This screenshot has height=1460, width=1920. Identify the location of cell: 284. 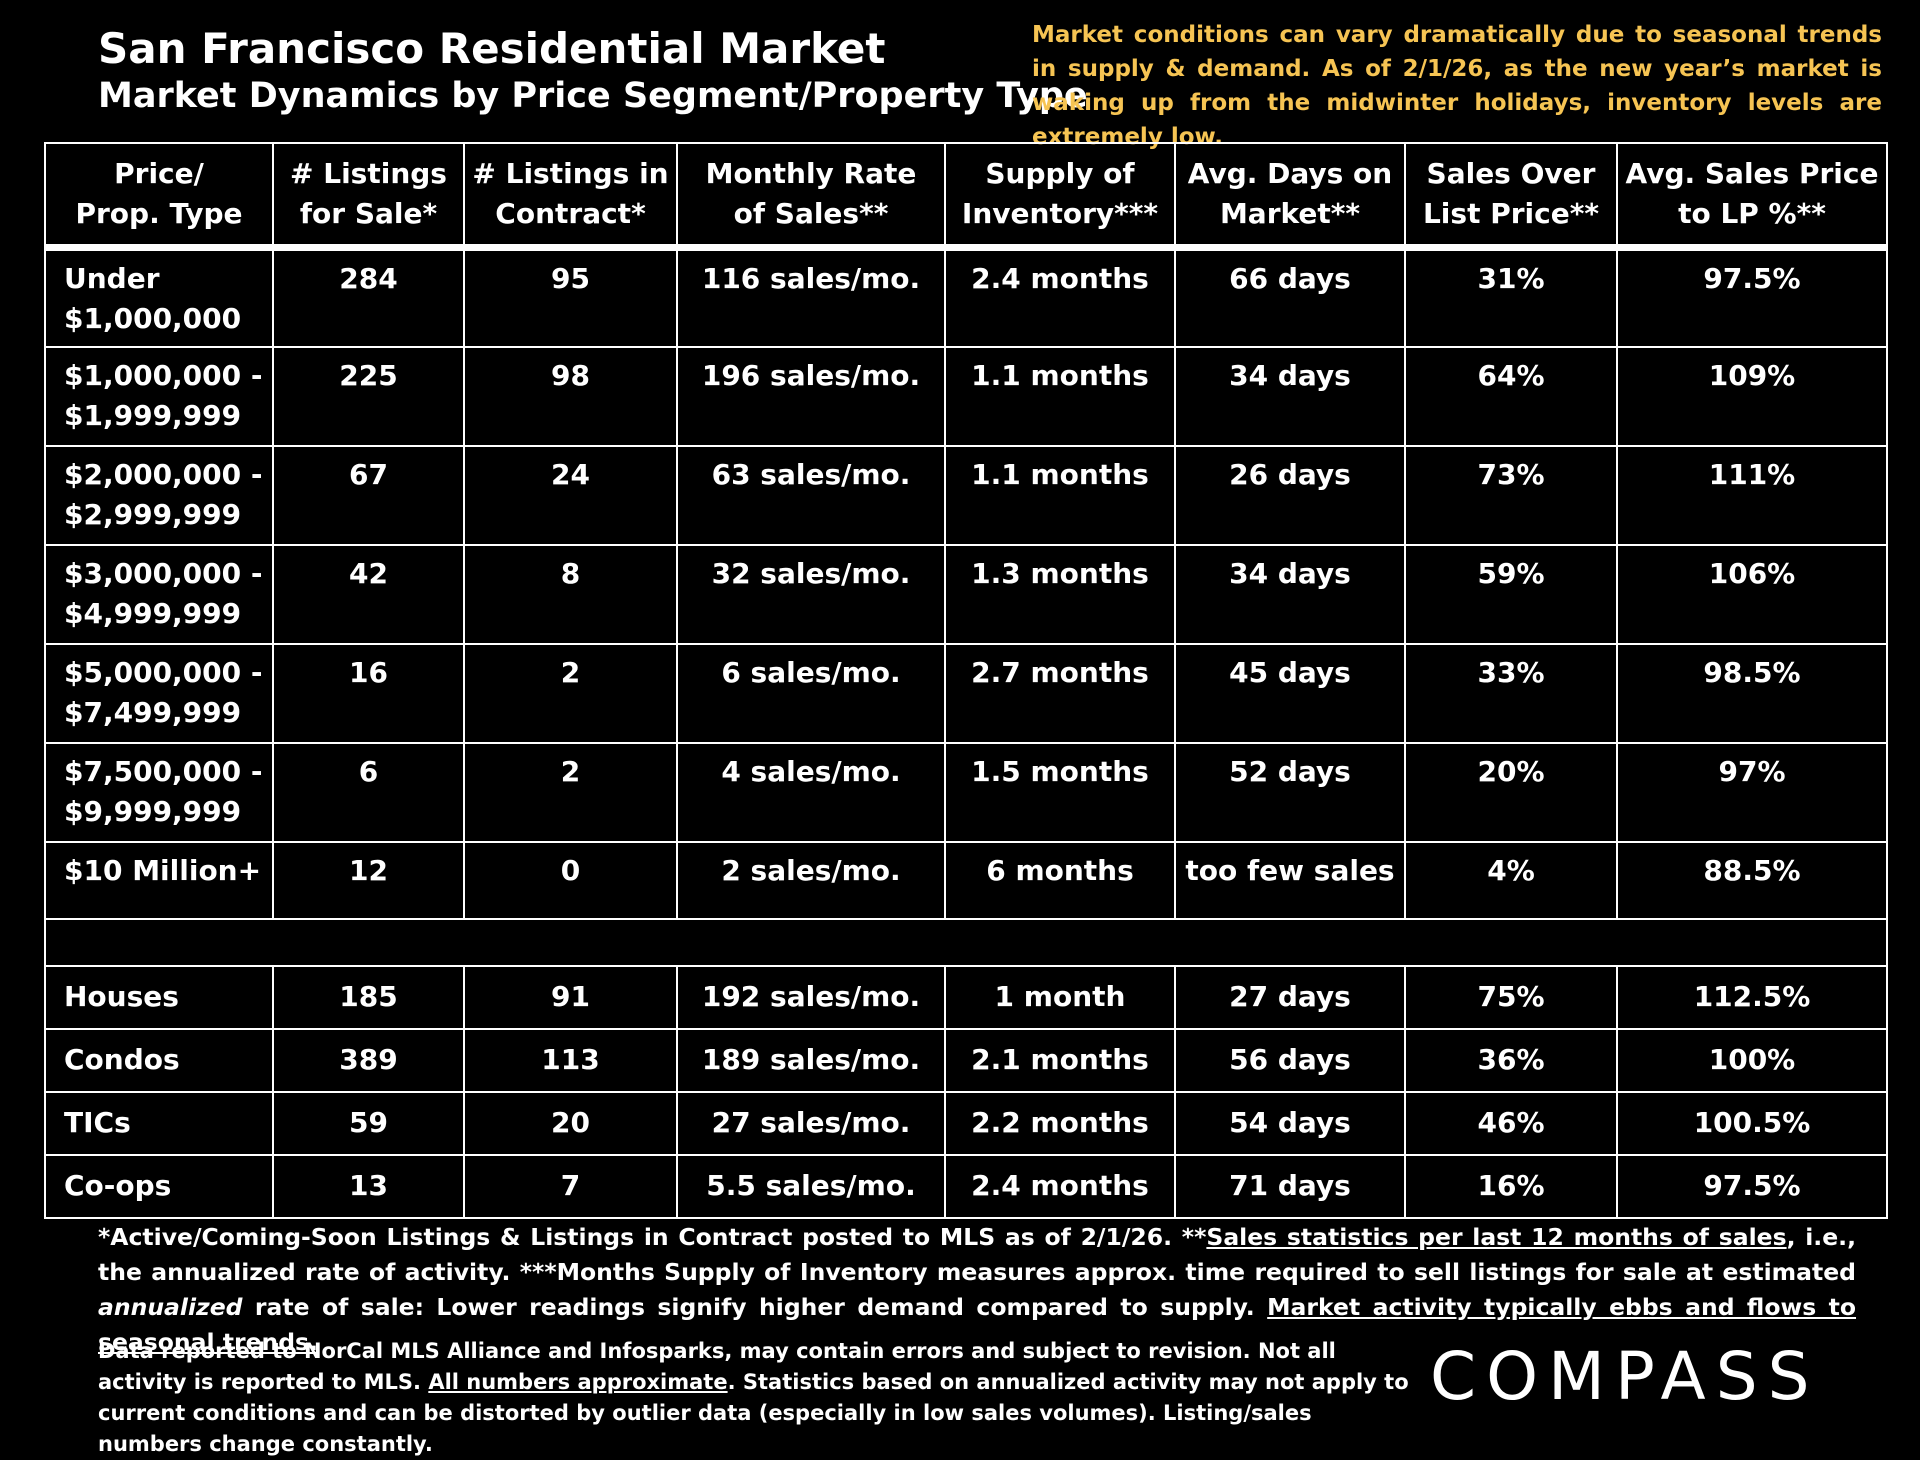
(368, 297).